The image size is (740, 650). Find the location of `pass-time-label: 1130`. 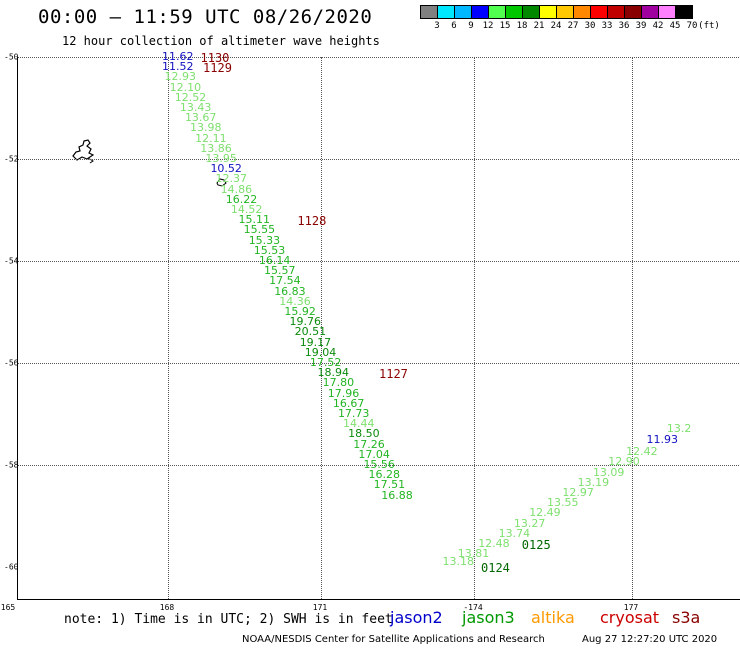

pass-time-label: 1130 is located at coordinates (215, 58).